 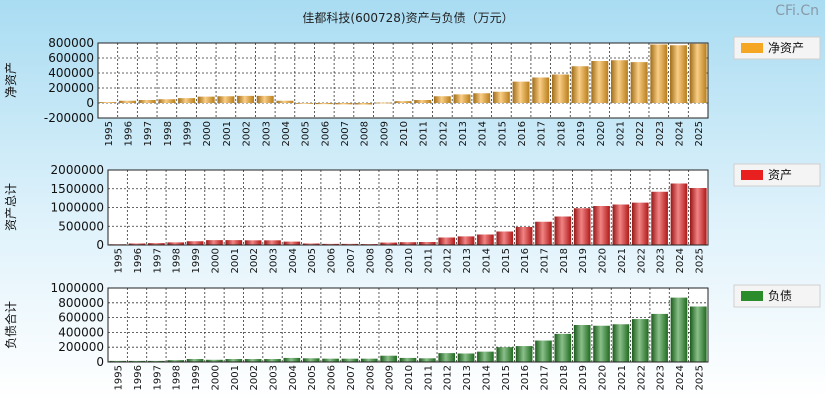 I want to click on y-tick-label: 1000000, so click(x=77, y=288).